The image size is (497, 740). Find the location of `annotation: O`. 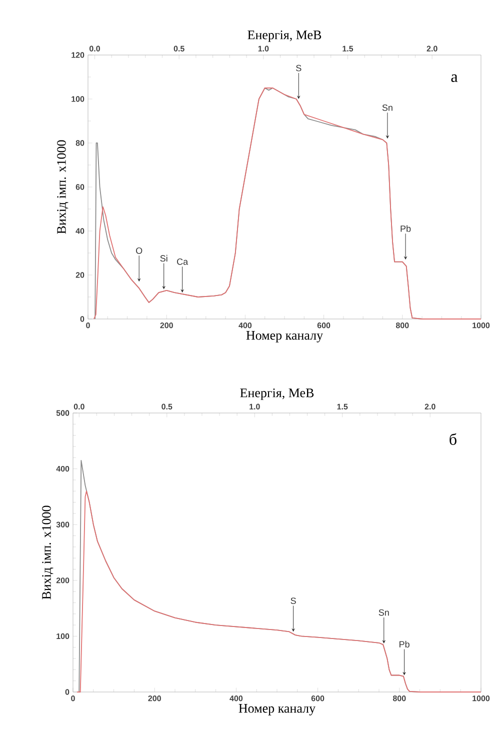

annotation: O is located at coordinates (139, 250).